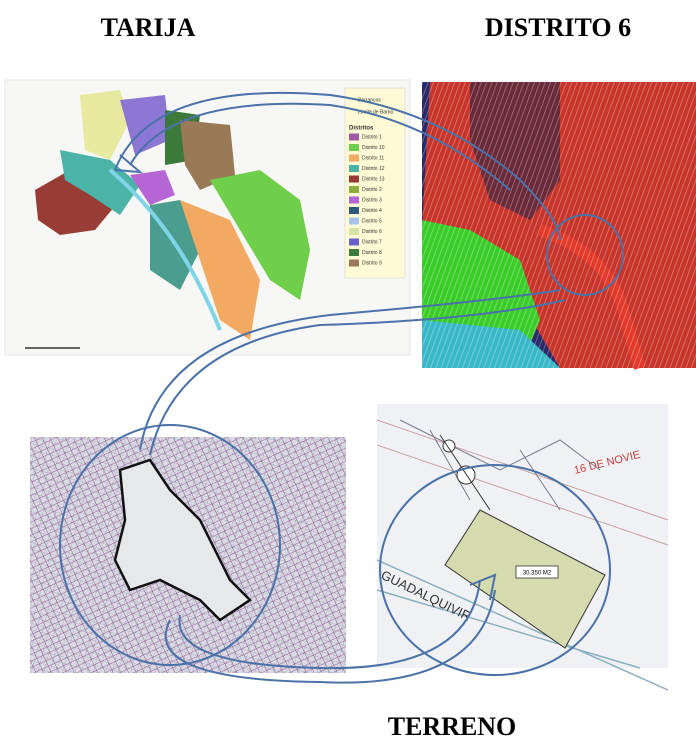 The width and height of the screenshot is (696, 740). Describe the element at coordinates (188, 555) in the screenshot. I see `urban-map` at that location.